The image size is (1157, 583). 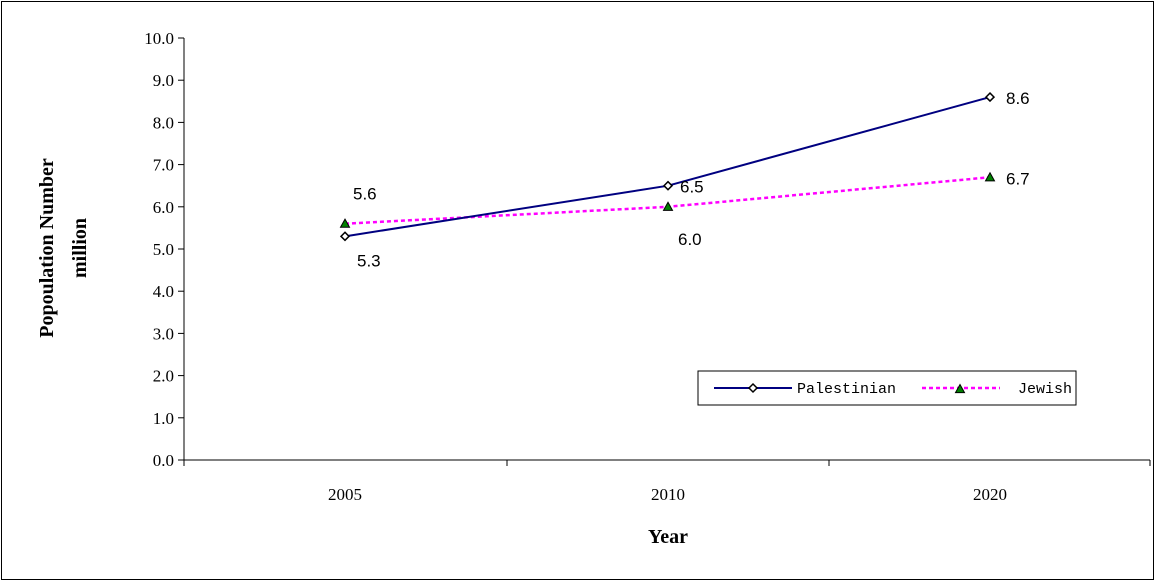 I want to click on y-axis-title-line-2: million, so click(x=80, y=248).